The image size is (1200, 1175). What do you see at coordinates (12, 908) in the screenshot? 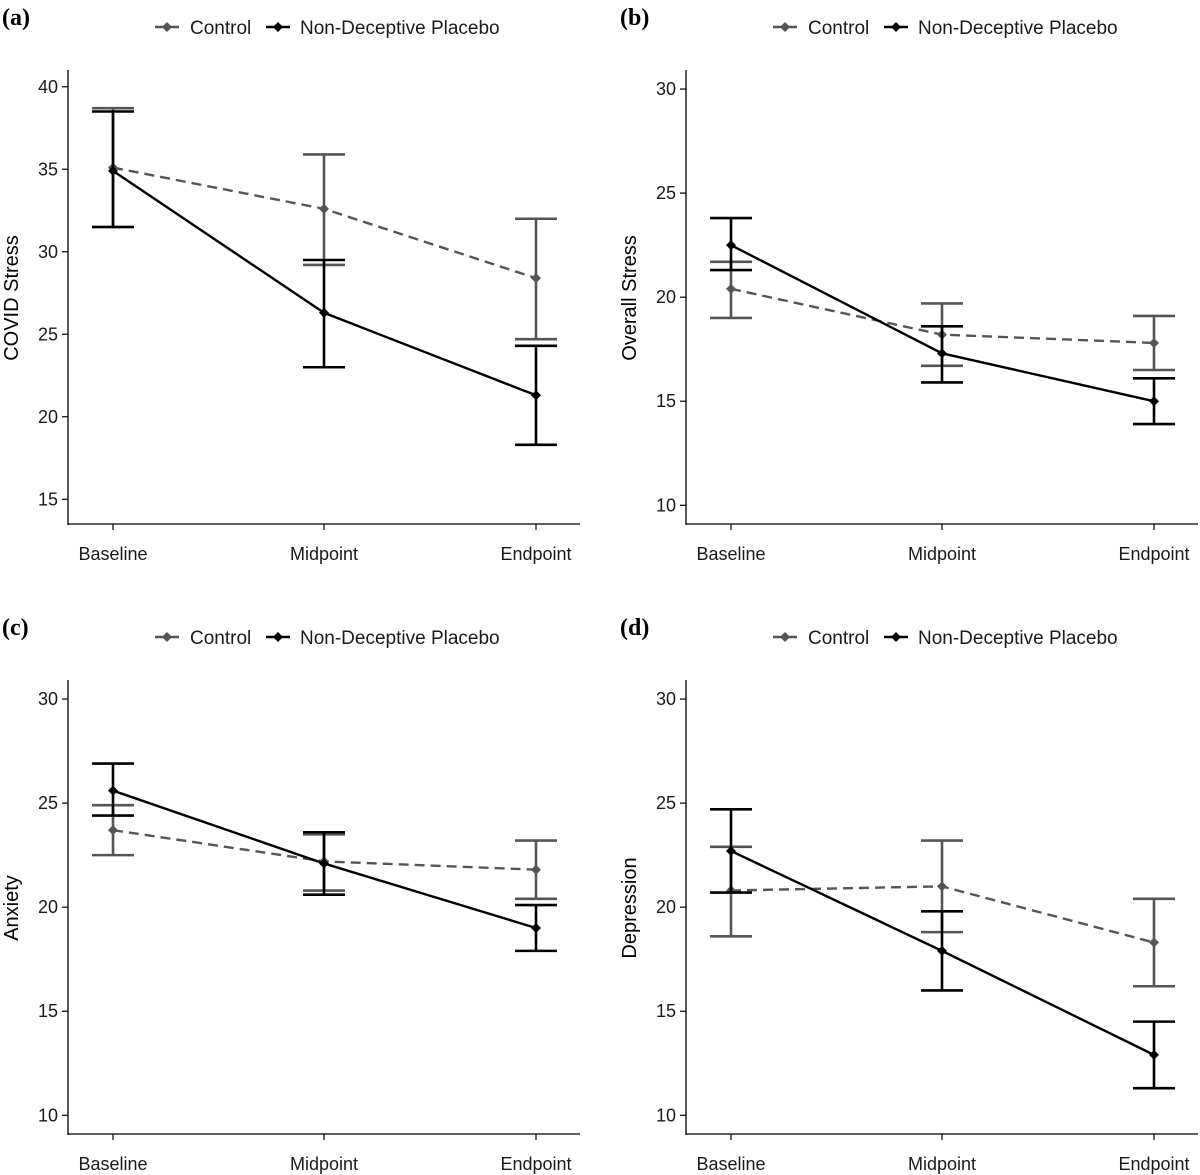
I see `y-axis-title: Anxiety` at bounding box center [12, 908].